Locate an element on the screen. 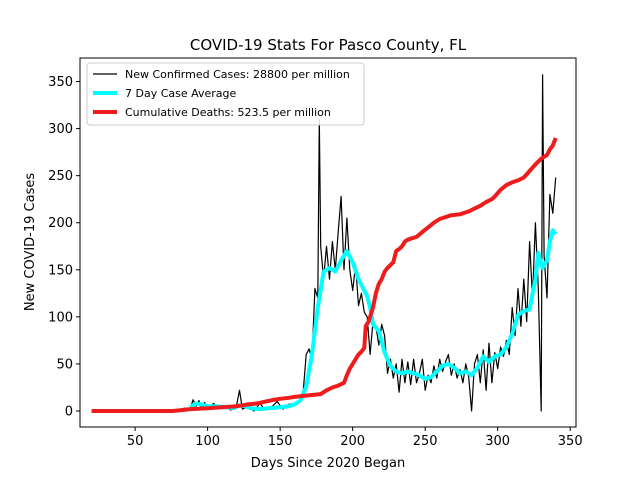  legend-label-2: Cumulative Deaths: 523.5 per million is located at coordinates (228, 112).